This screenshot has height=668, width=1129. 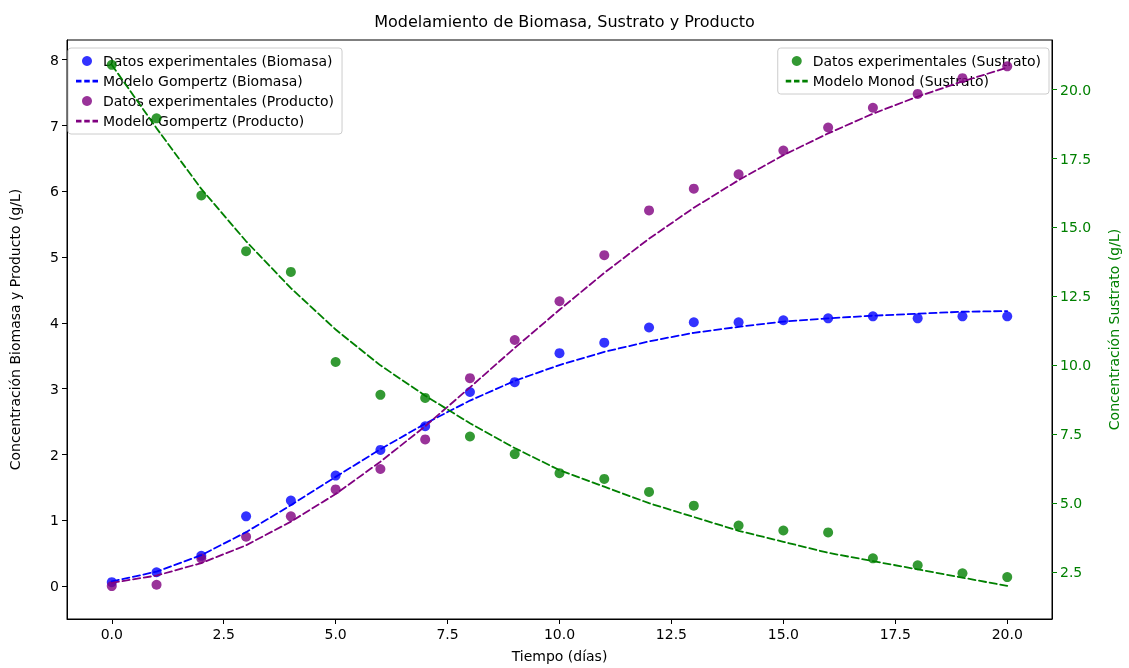 What do you see at coordinates (783, 634) in the screenshot?
I see `x-tick-label: 15.0` at bounding box center [783, 634].